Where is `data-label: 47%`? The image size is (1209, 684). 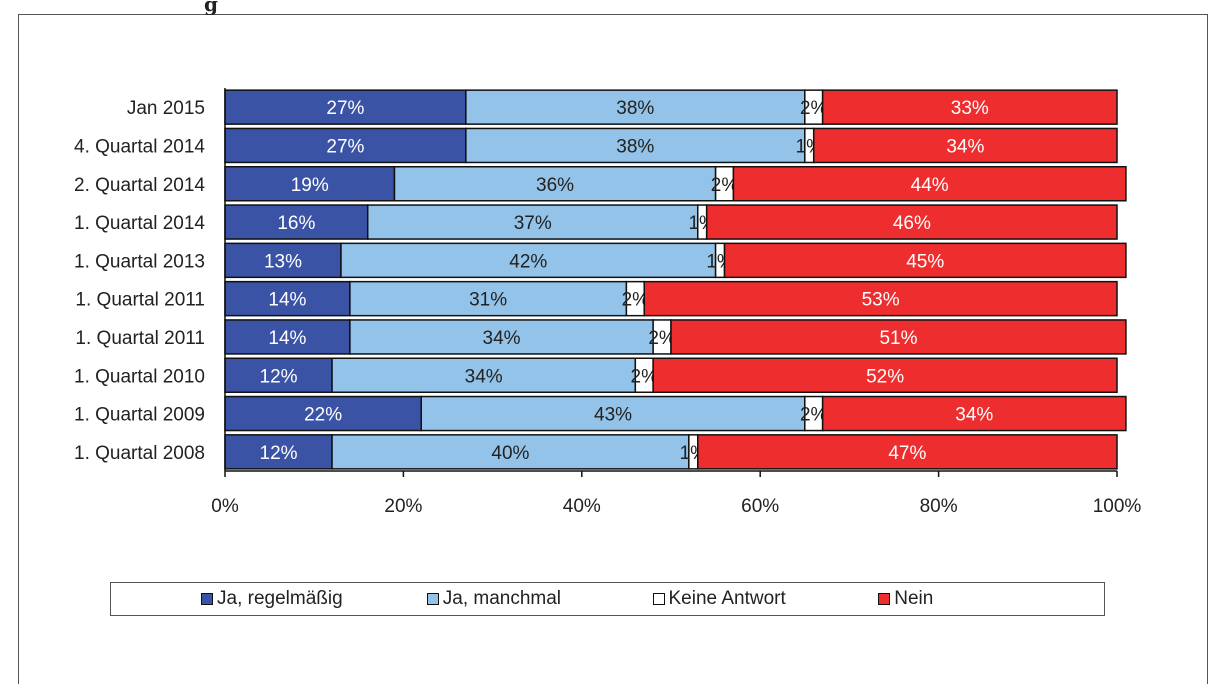 data-label: 47% is located at coordinates (907, 453).